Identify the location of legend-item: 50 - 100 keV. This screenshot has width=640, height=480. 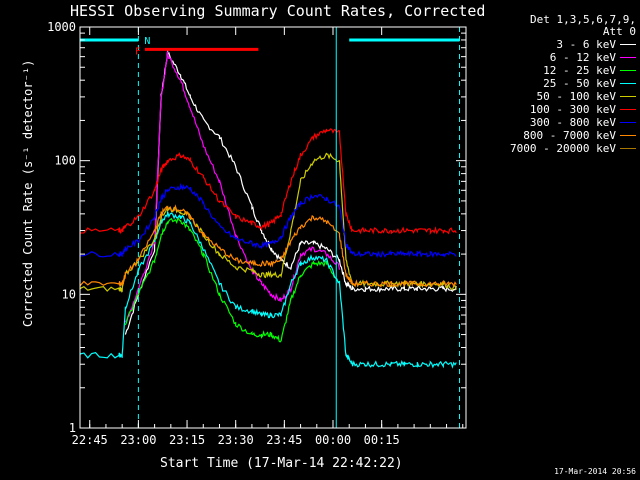
(559, 96).